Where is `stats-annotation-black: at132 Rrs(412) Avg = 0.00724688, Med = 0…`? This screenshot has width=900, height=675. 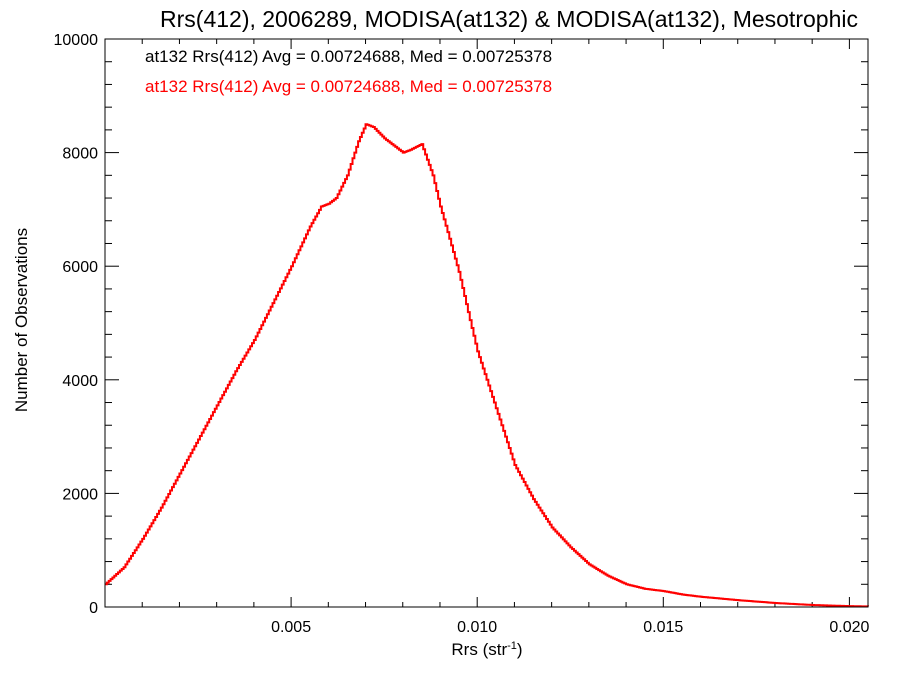 stats-annotation-black: at132 Rrs(412) Avg = 0.00724688, Med = 0… is located at coordinates (348, 56).